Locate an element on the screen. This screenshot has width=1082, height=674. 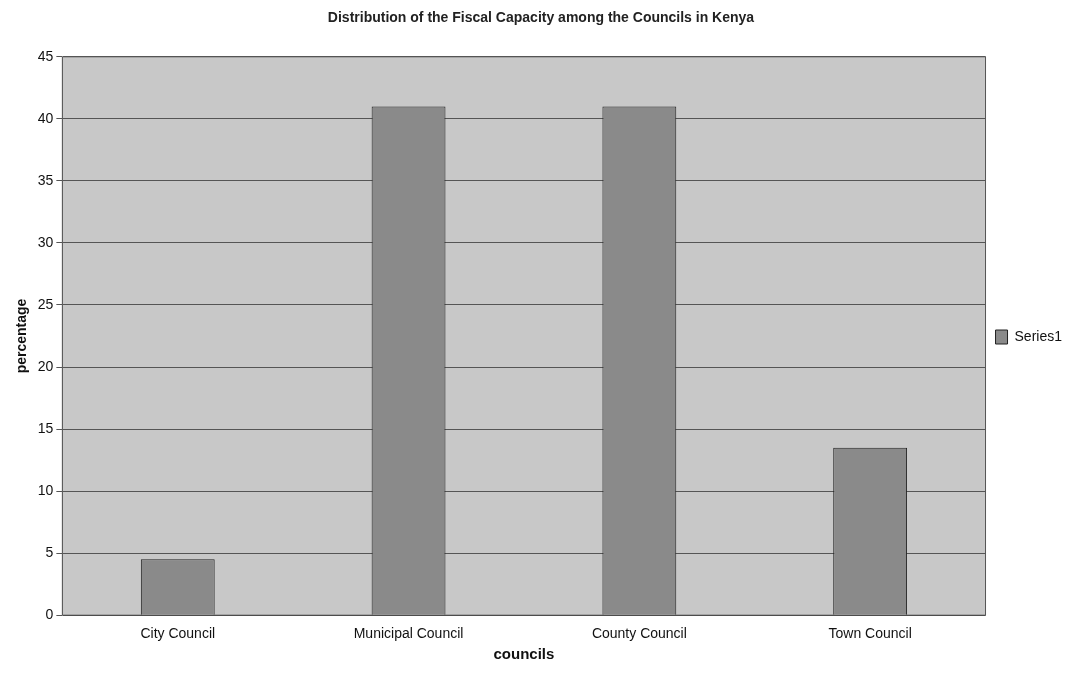
y-tick-label: 20 is located at coordinates (45, 365).